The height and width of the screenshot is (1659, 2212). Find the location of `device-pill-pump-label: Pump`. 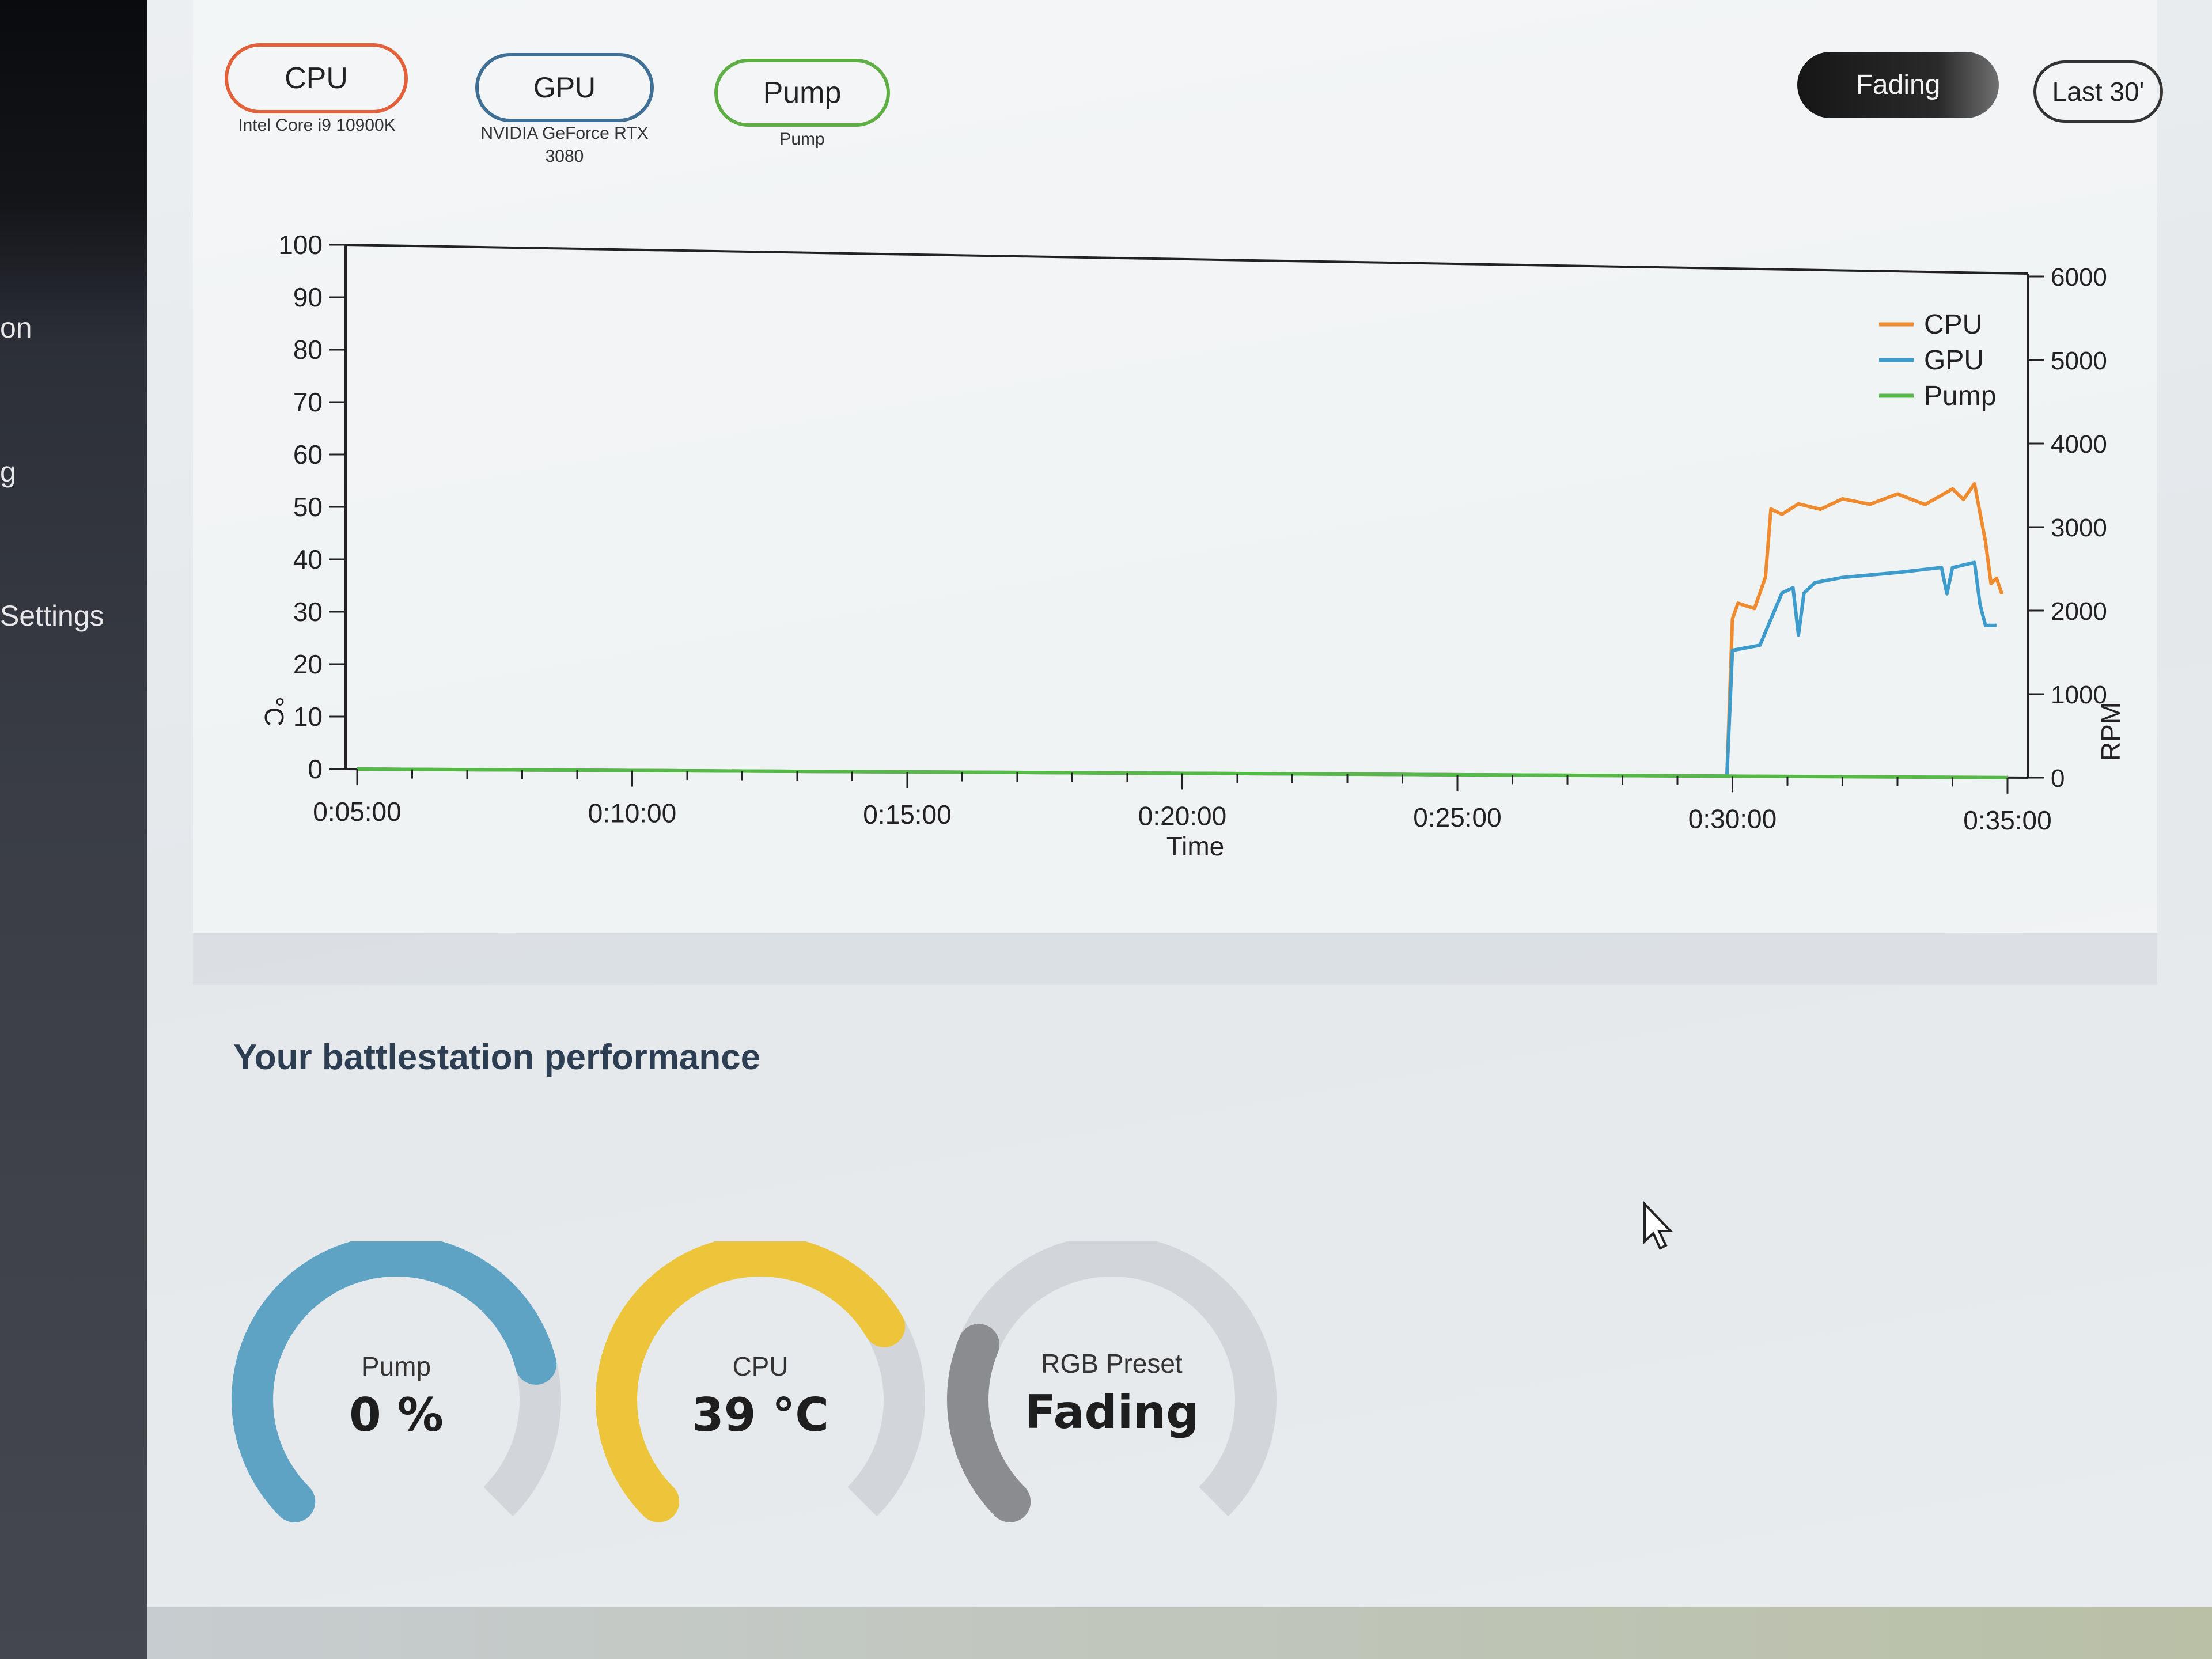

device-pill-pump-label: Pump is located at coordinates (802, 92).